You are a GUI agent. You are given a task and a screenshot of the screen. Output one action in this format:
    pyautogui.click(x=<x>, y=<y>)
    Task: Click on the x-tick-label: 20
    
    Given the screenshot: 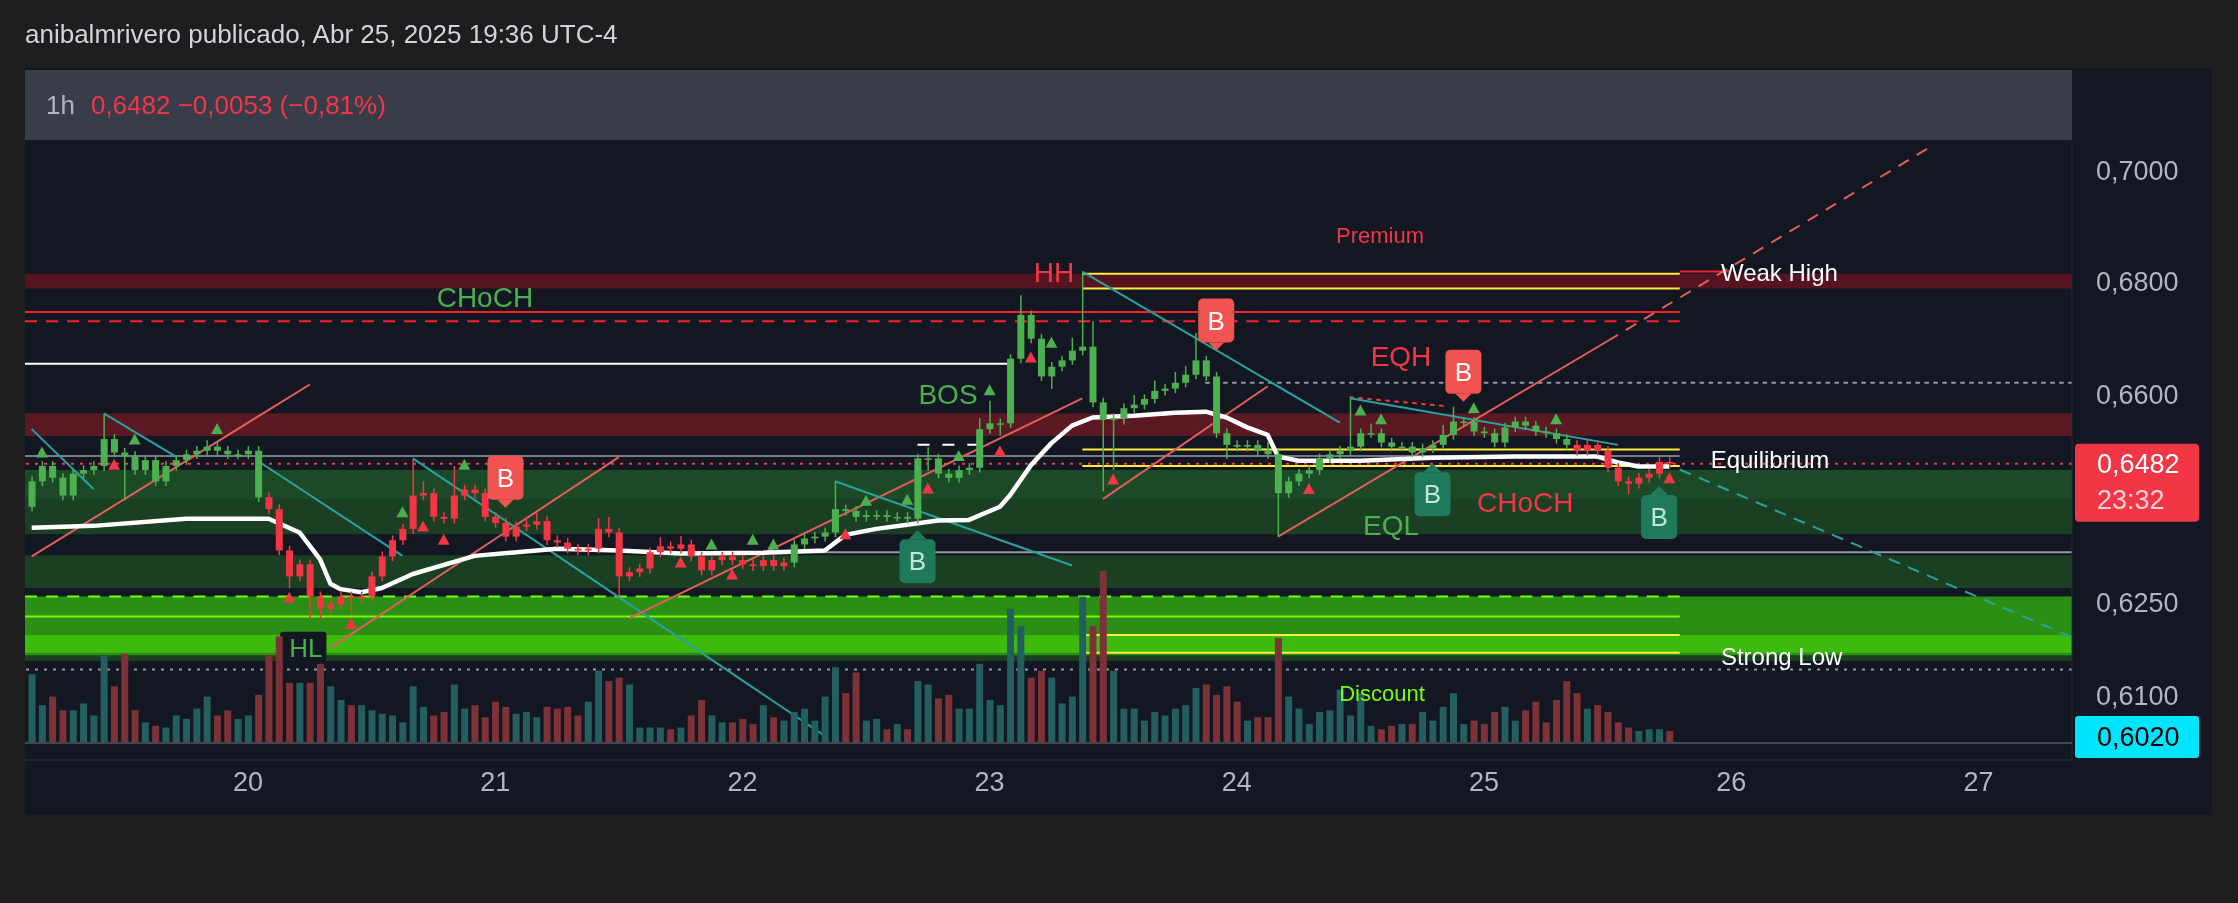 What is the action you would take?
    pyautogui.click(x=248, y=782)
    